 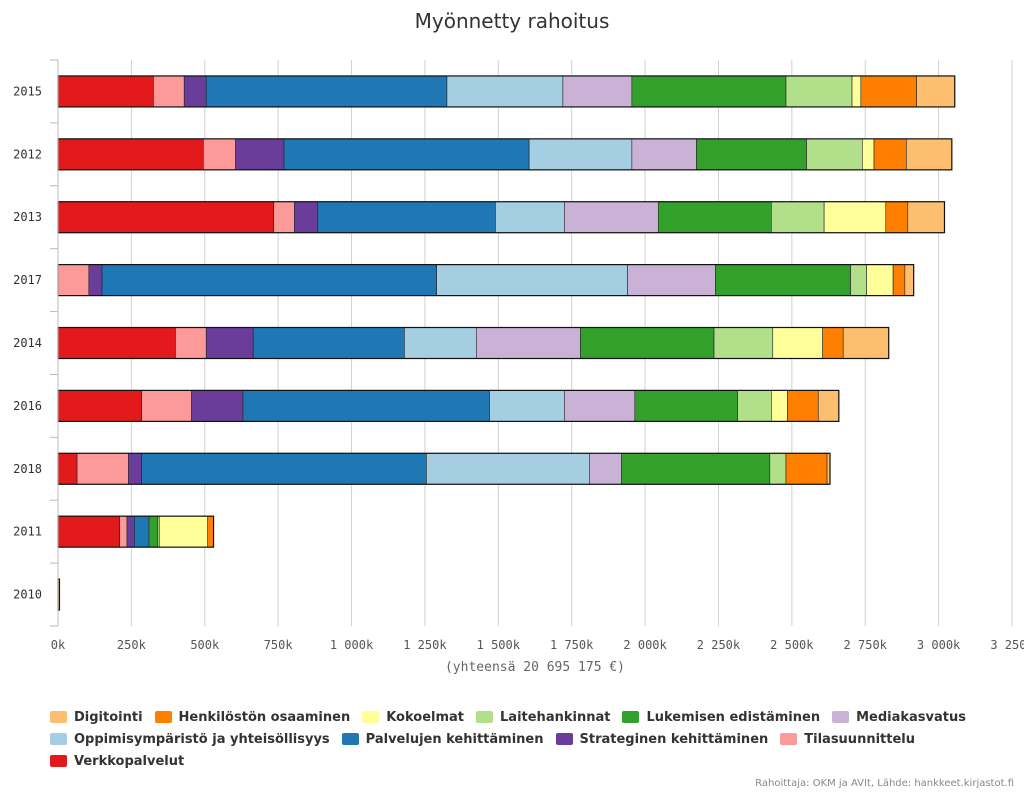 I want to click on legend-item: Lukemisen edistäminen, so click(x=721, y=717).